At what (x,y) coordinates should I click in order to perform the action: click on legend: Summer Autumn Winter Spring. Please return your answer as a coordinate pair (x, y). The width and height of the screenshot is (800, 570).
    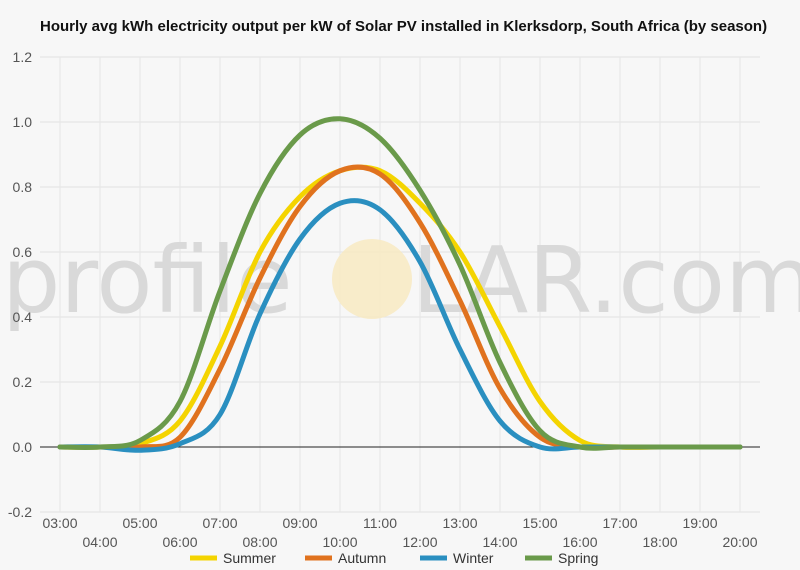
    Looking at the image, I should click on (394, 558).